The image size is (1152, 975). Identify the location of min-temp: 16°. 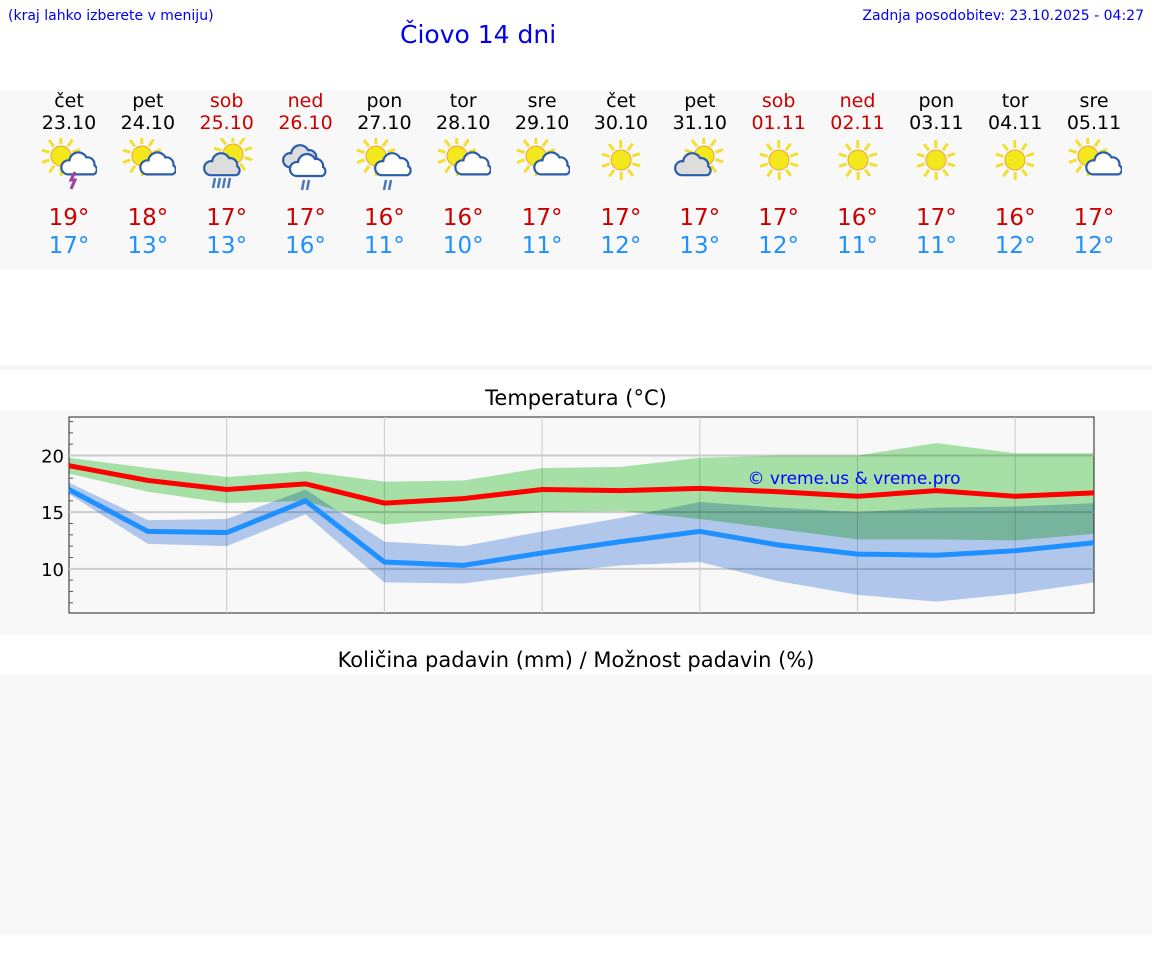
(305, 246).